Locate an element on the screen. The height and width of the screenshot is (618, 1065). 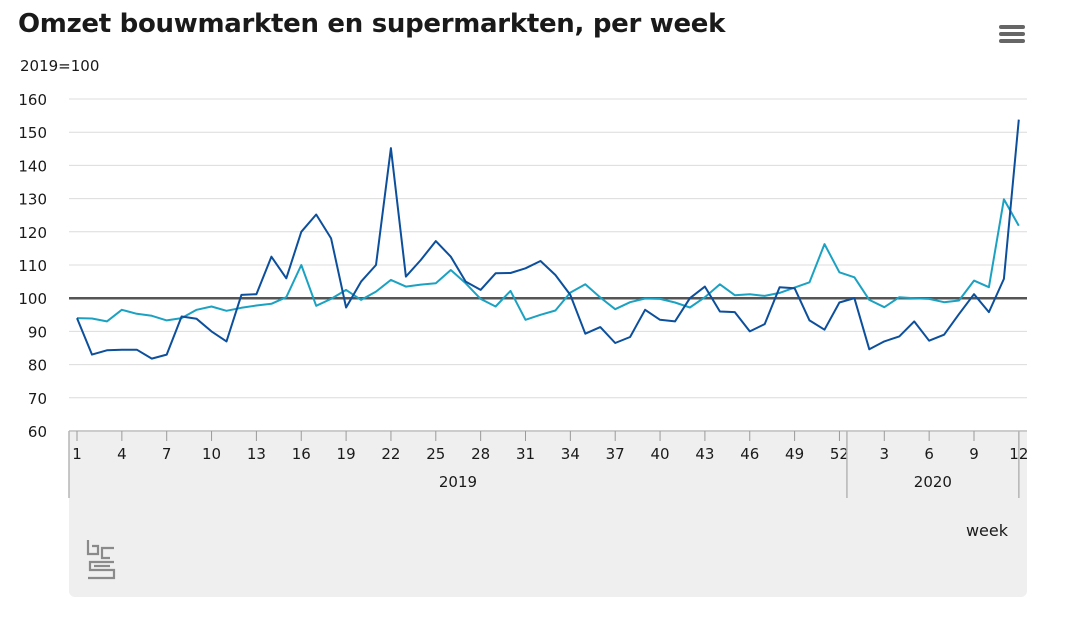
x-tick-label: 13 is located at coordinates (256, 454).